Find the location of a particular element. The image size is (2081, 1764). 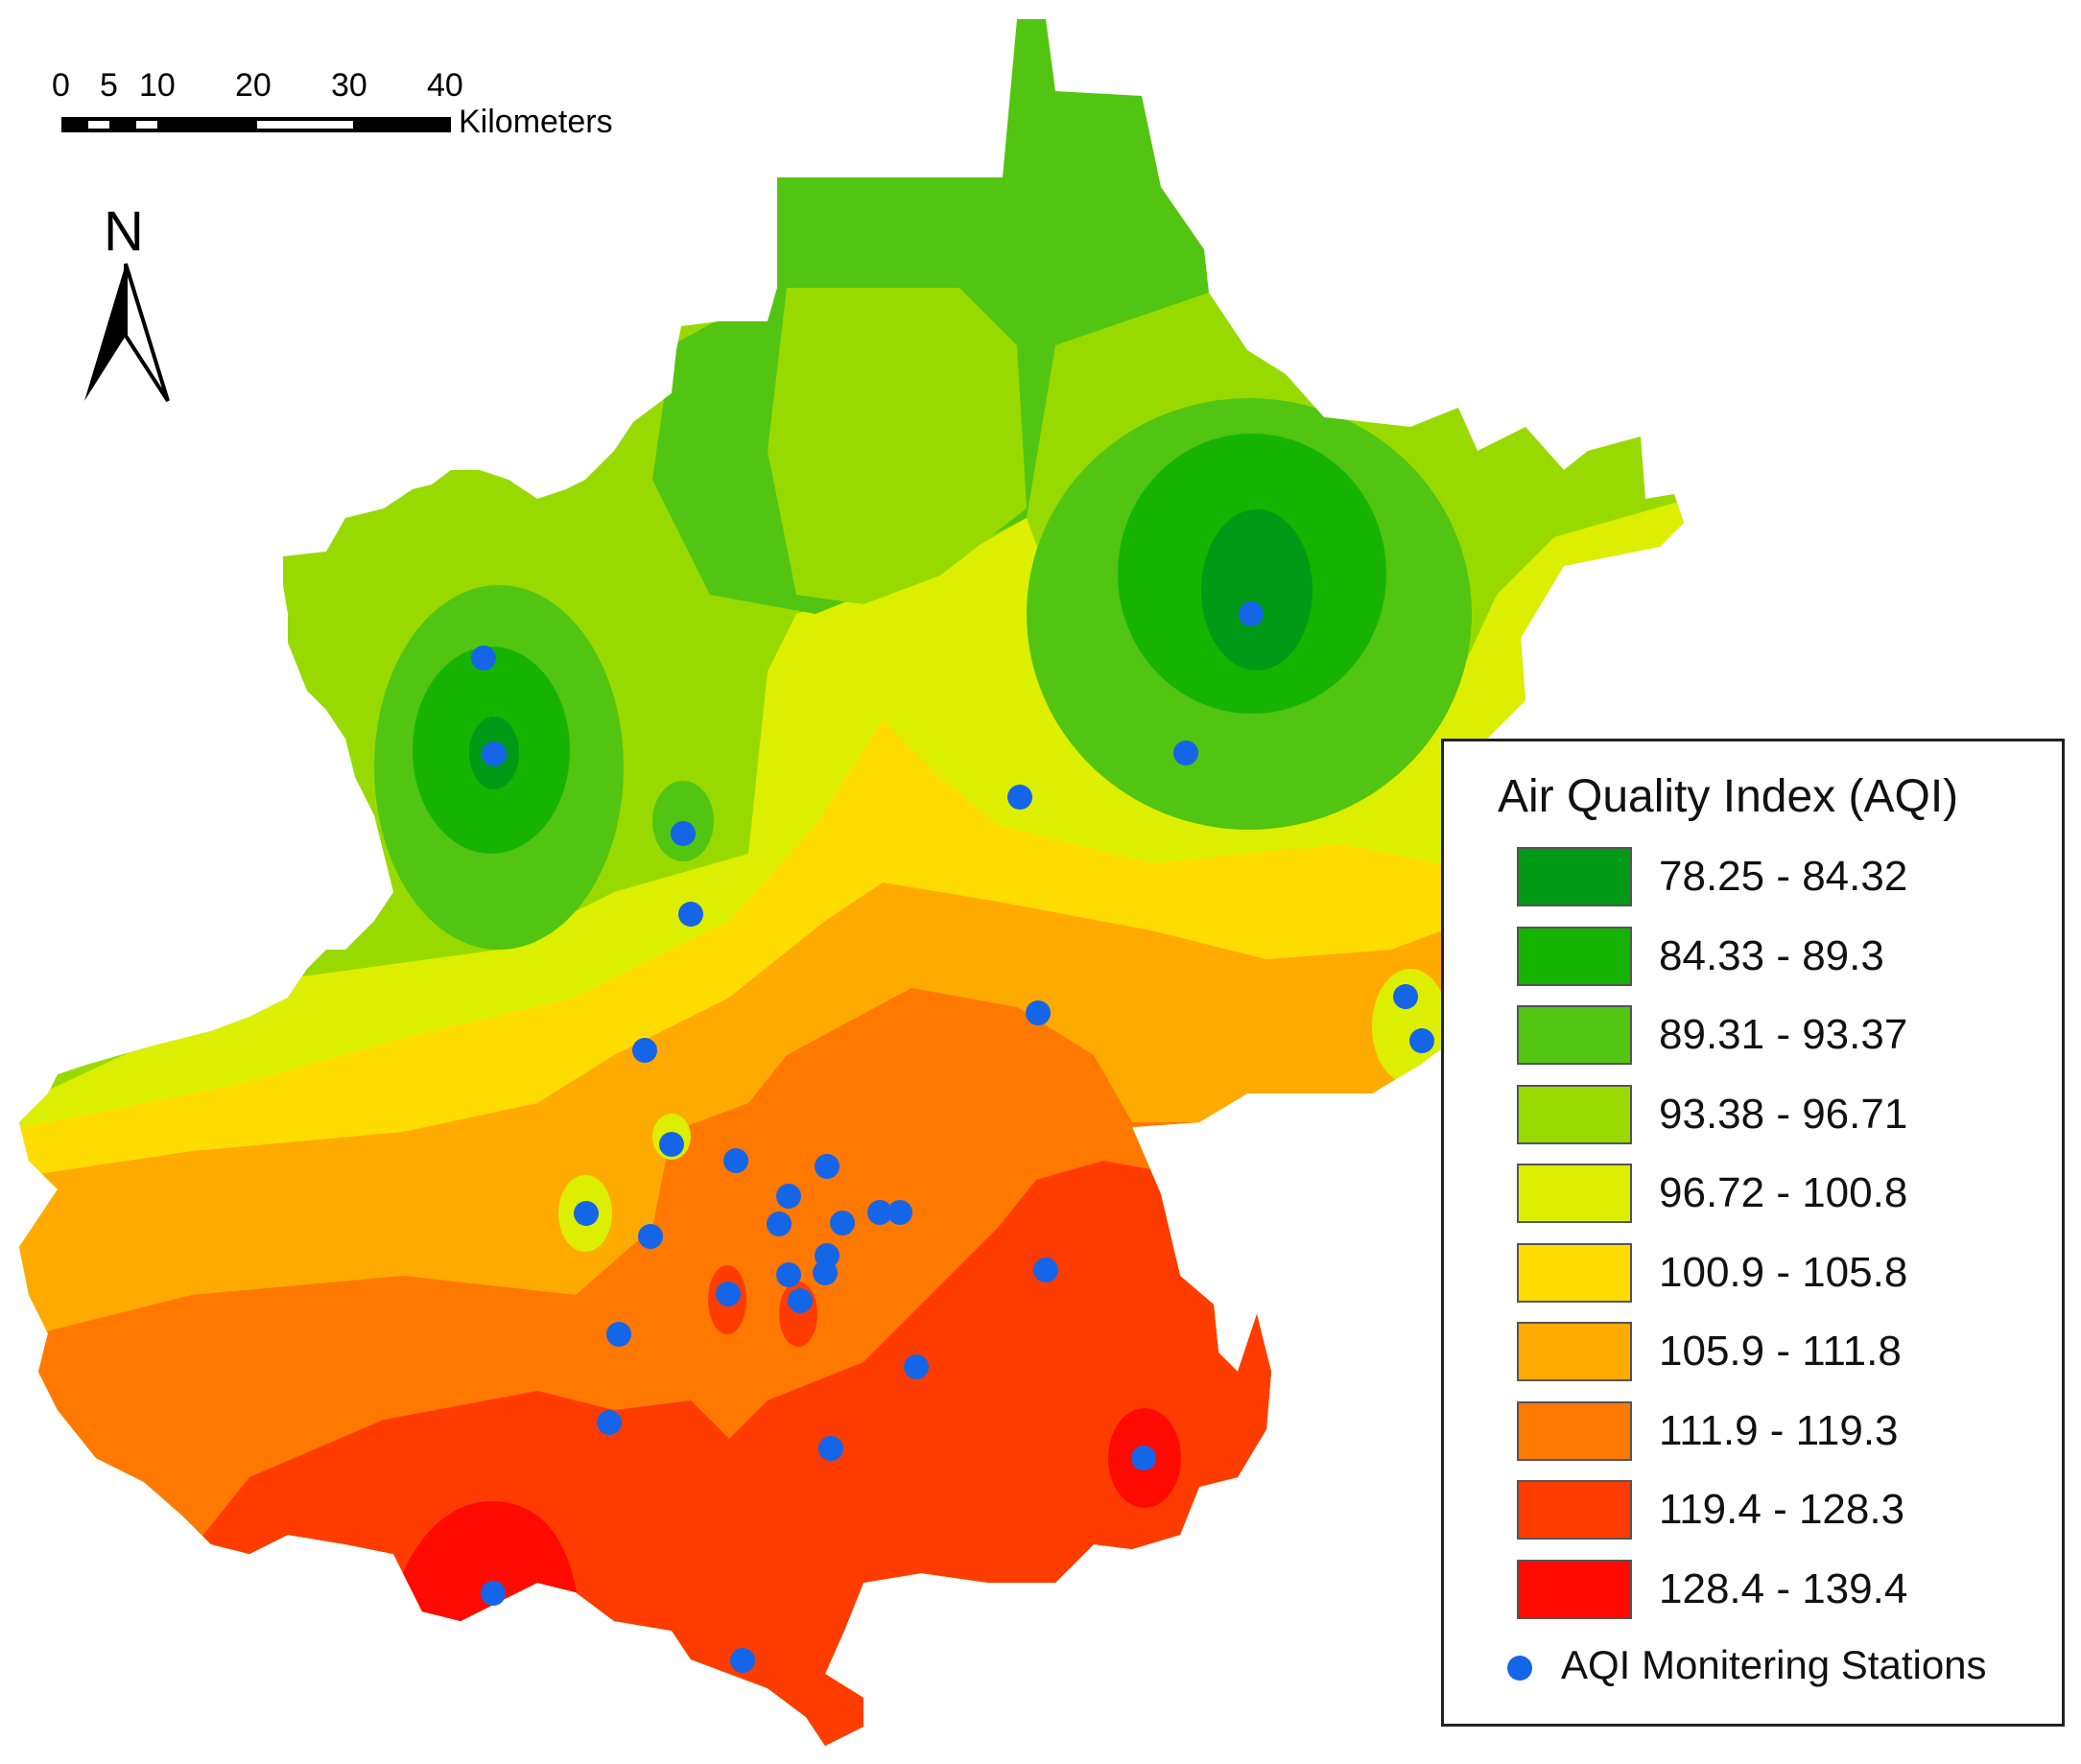

legend-label: 84.33 - 89.3 is located at coordinates (1771, 955).